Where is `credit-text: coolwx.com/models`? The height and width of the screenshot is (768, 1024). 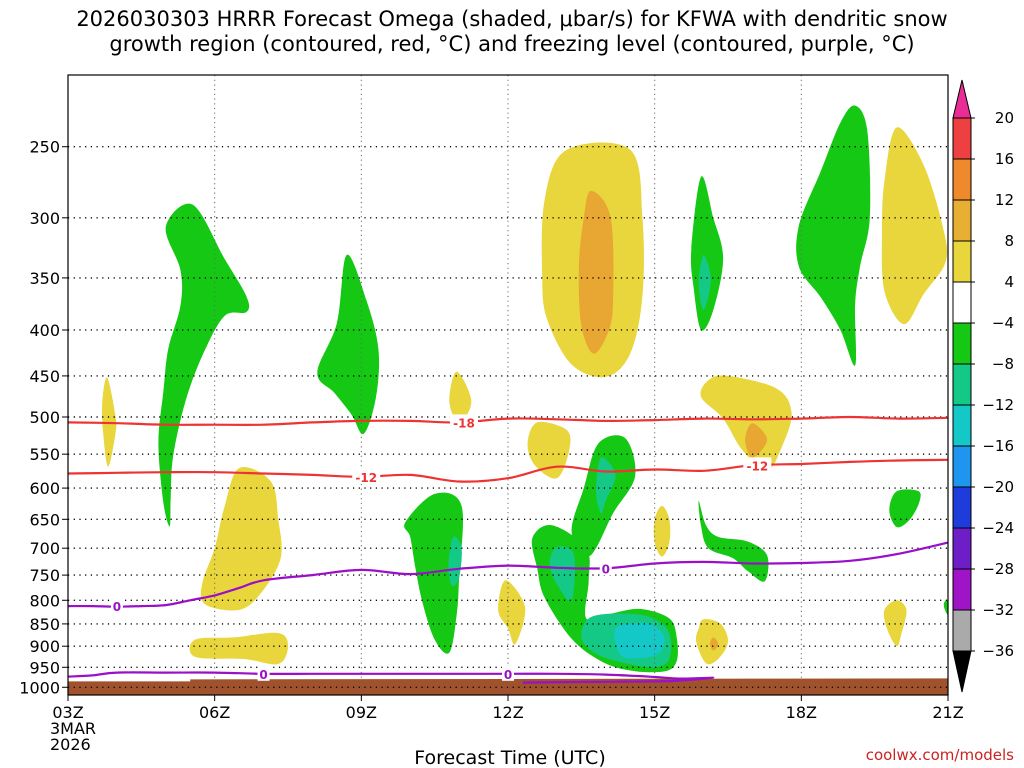
credit-text: coolwx.com/models is located at coordinates (940, 755).